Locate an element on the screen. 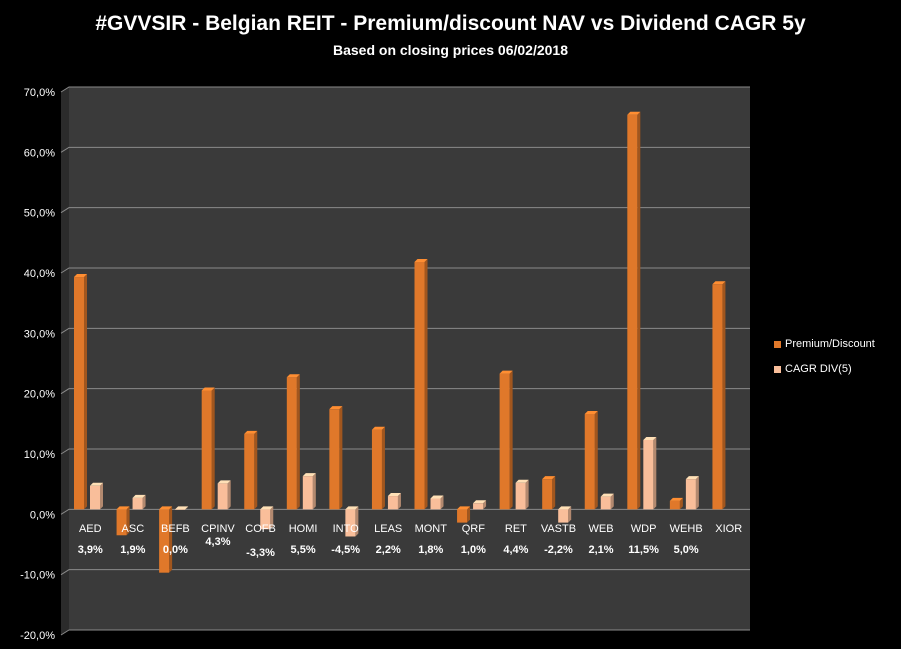  y-tick-label: -10,0% is located at coordinates (37, 576).